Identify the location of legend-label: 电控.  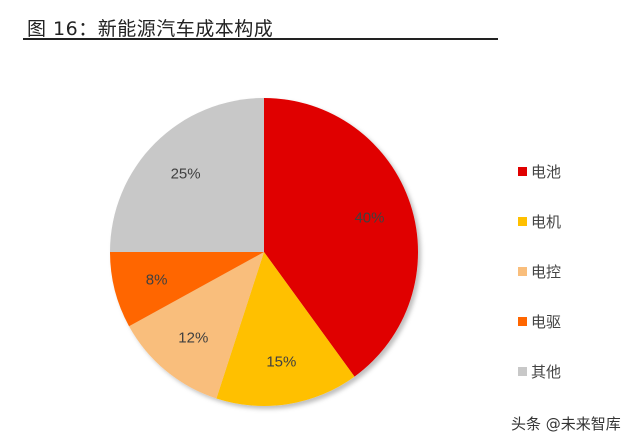
(546, 271).